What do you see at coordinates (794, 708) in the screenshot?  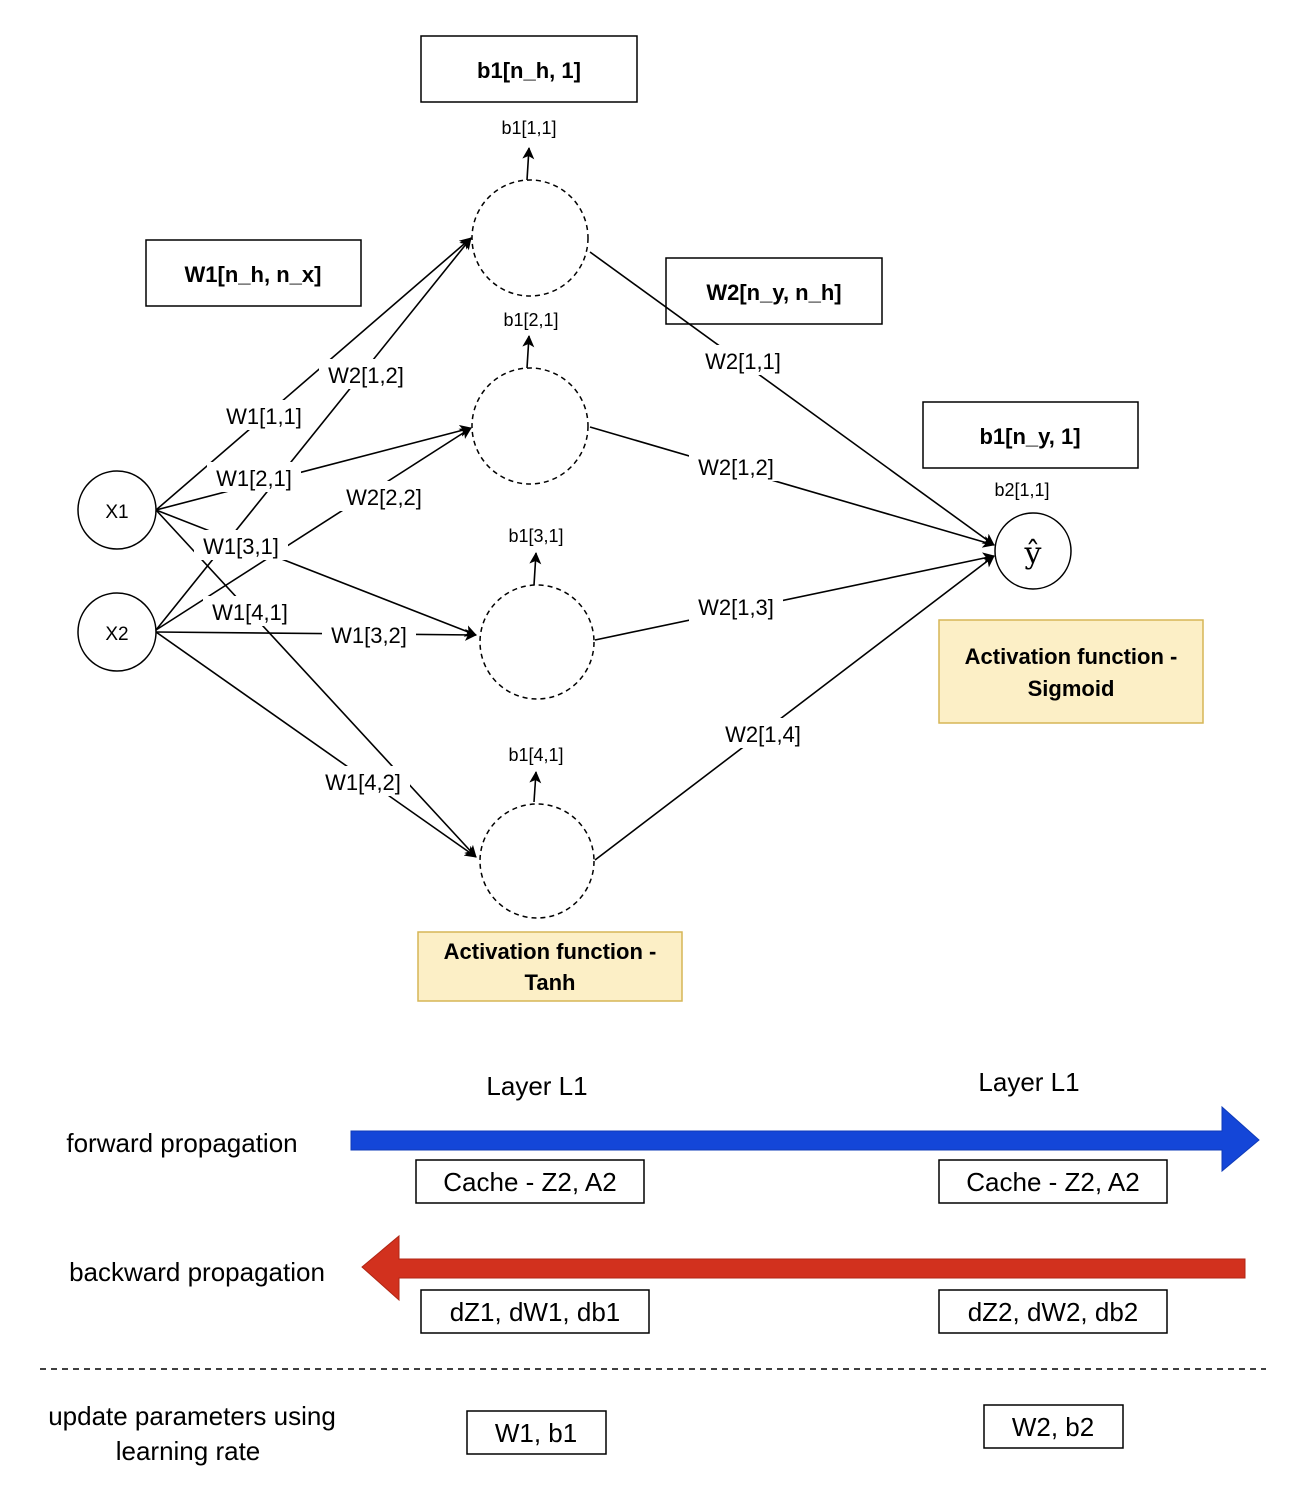 I see `edge-h4-out` at bounding box center [794, 708].